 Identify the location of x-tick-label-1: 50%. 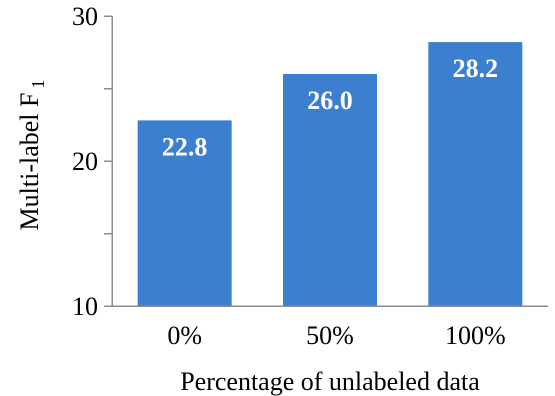
(330, 335).